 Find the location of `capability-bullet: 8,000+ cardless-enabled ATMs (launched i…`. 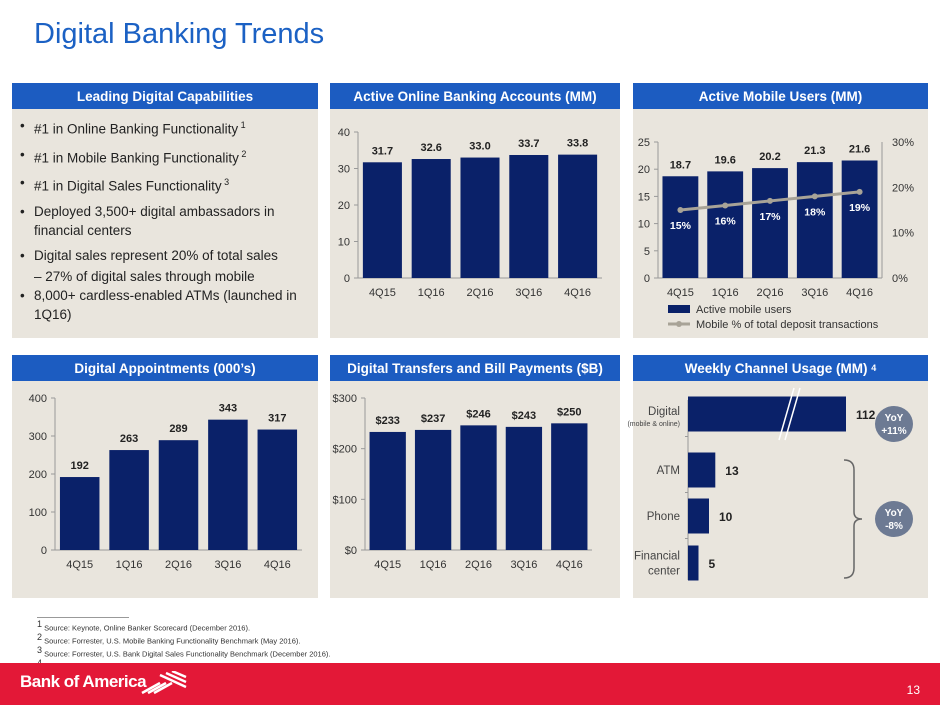

capability-bullet: 8,000+ cardless-enabled ATMs (launched i… is located at coordinates (165, 305).